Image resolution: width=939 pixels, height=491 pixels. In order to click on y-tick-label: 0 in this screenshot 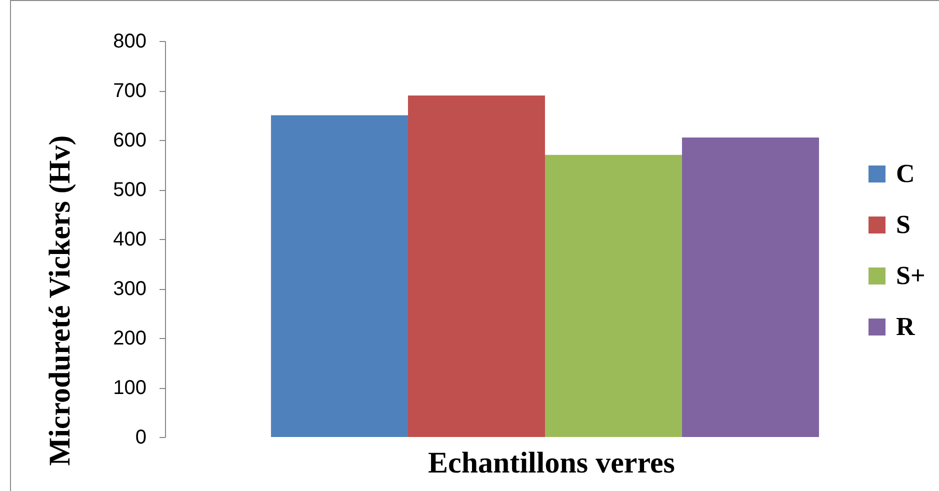, I will do `click(140, 437)`.